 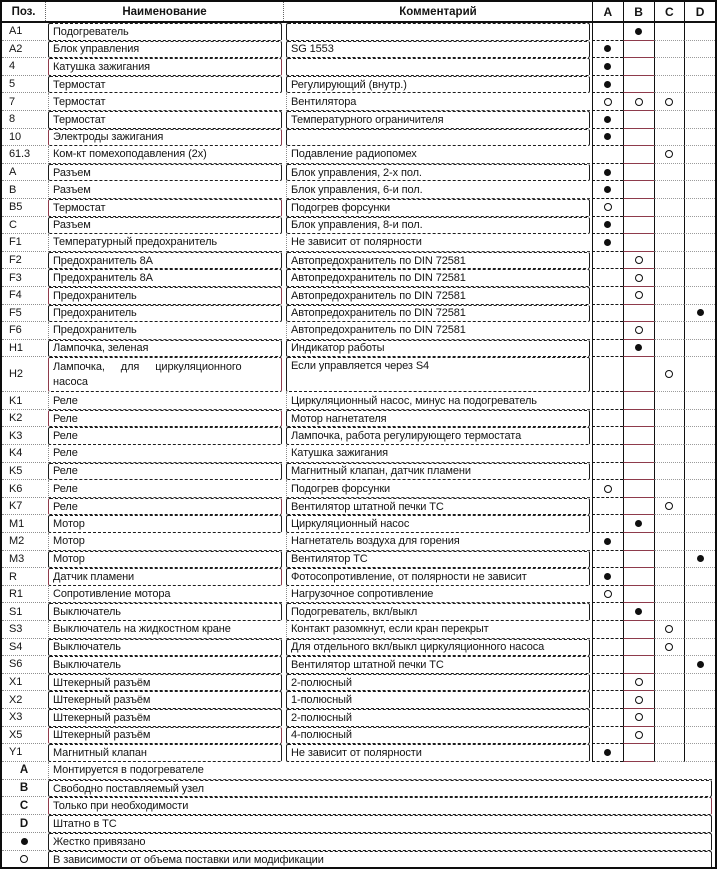 What do you see at coordinates (358, 524) in the screenshot?
I see `table-row: M1 Мотор Циркуляционный насос` at bounding box center [358, 524].